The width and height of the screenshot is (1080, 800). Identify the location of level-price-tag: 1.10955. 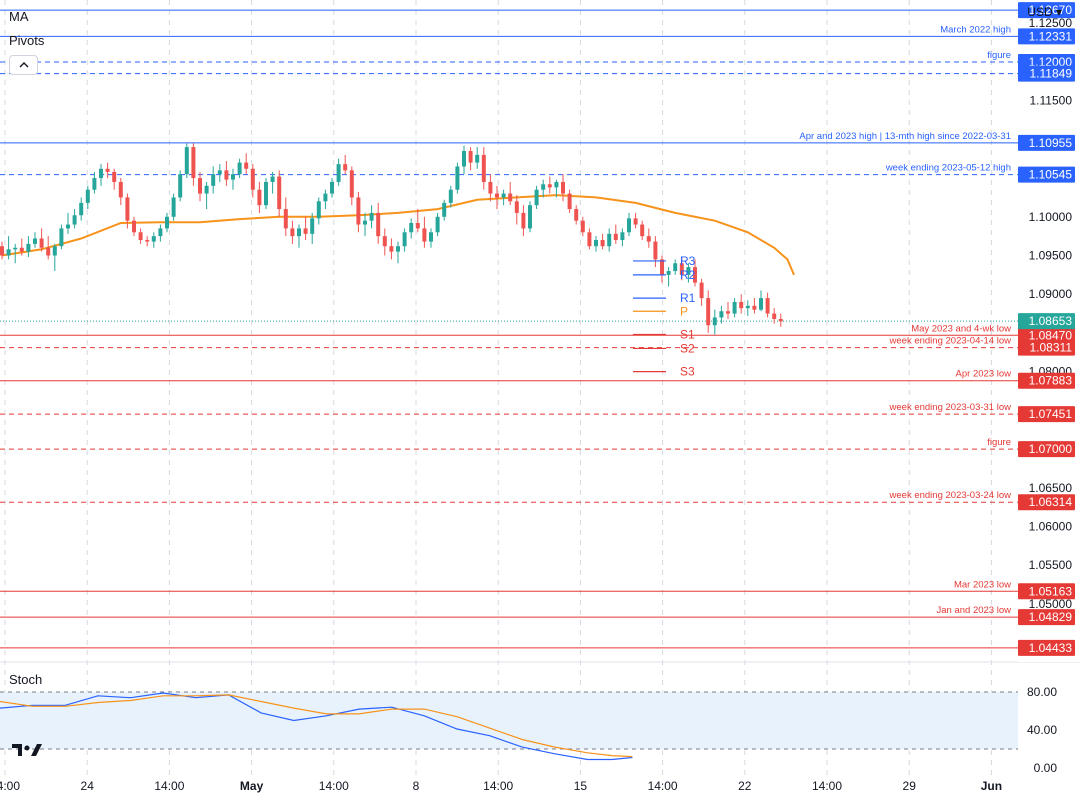
(1051, 143).